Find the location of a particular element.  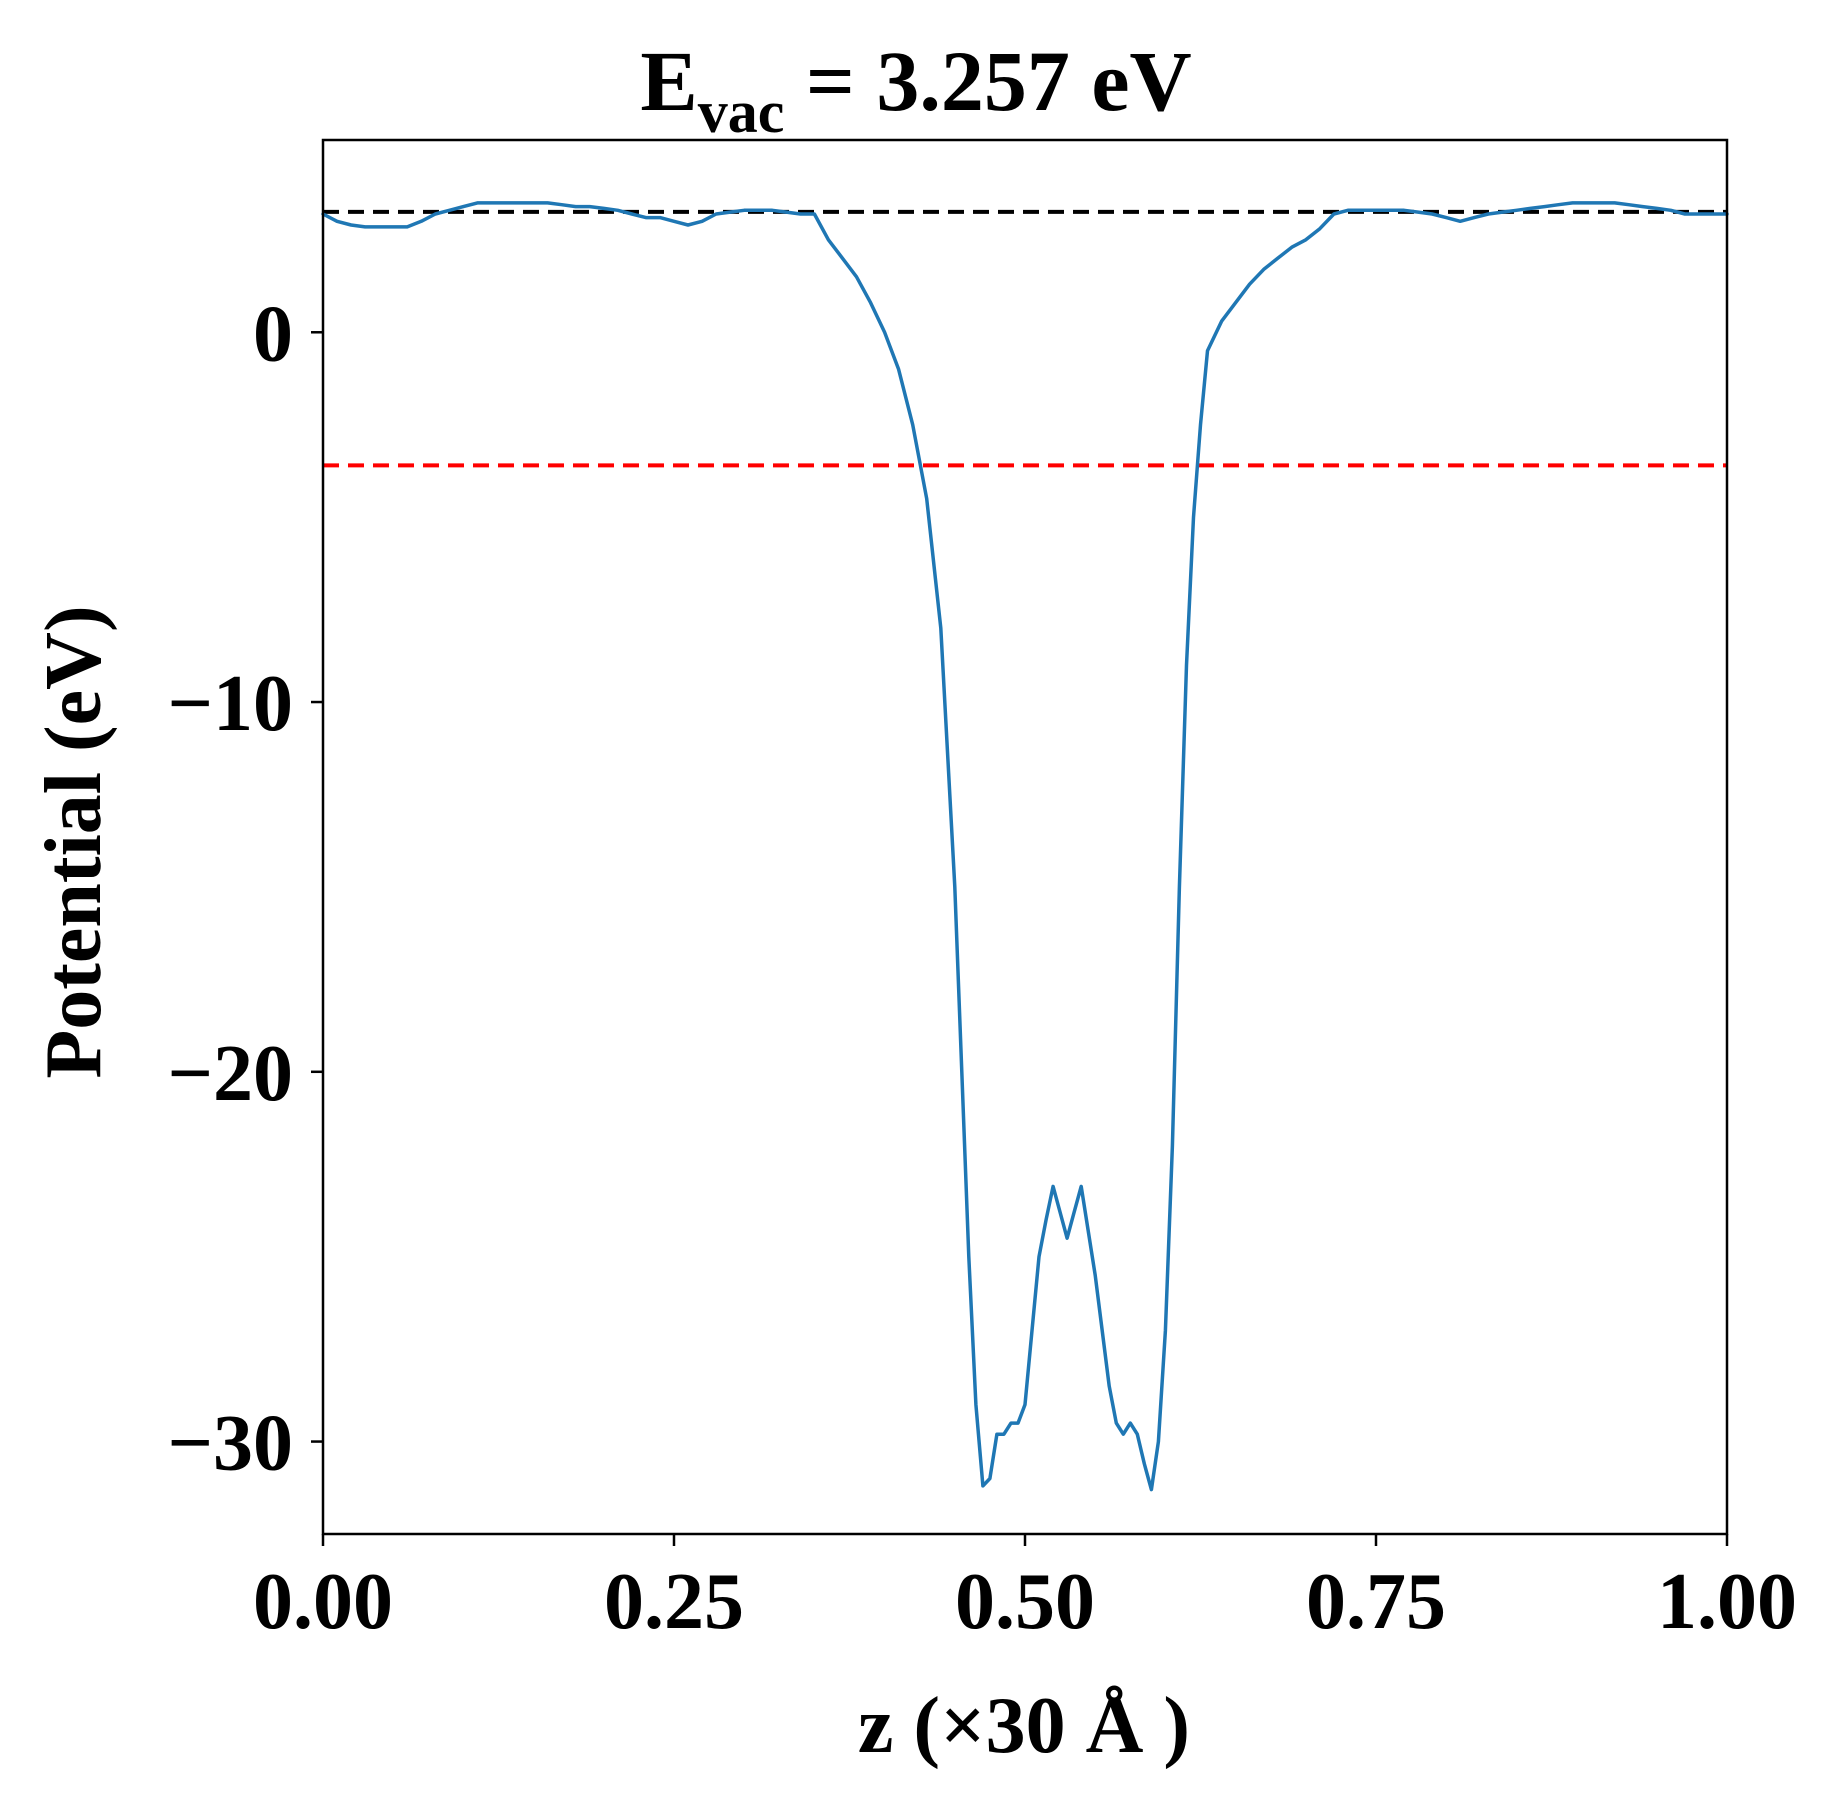

chart-title: Evac = 3.257 eV is located at coordinates (915, 89).